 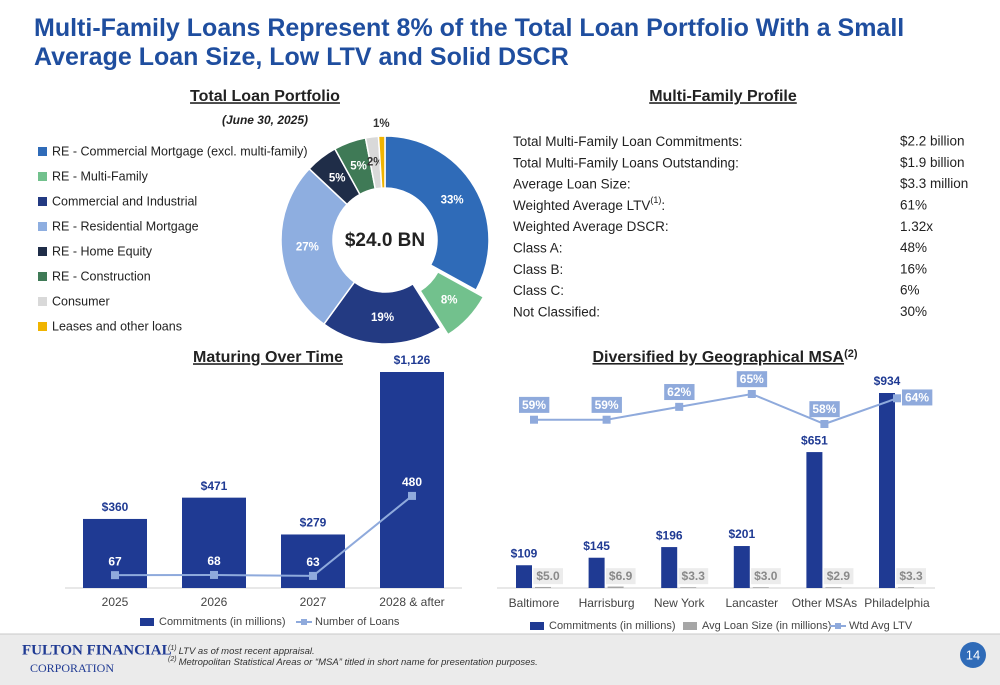 I want to click on row-label-end: :, so click(x=663, y=204).